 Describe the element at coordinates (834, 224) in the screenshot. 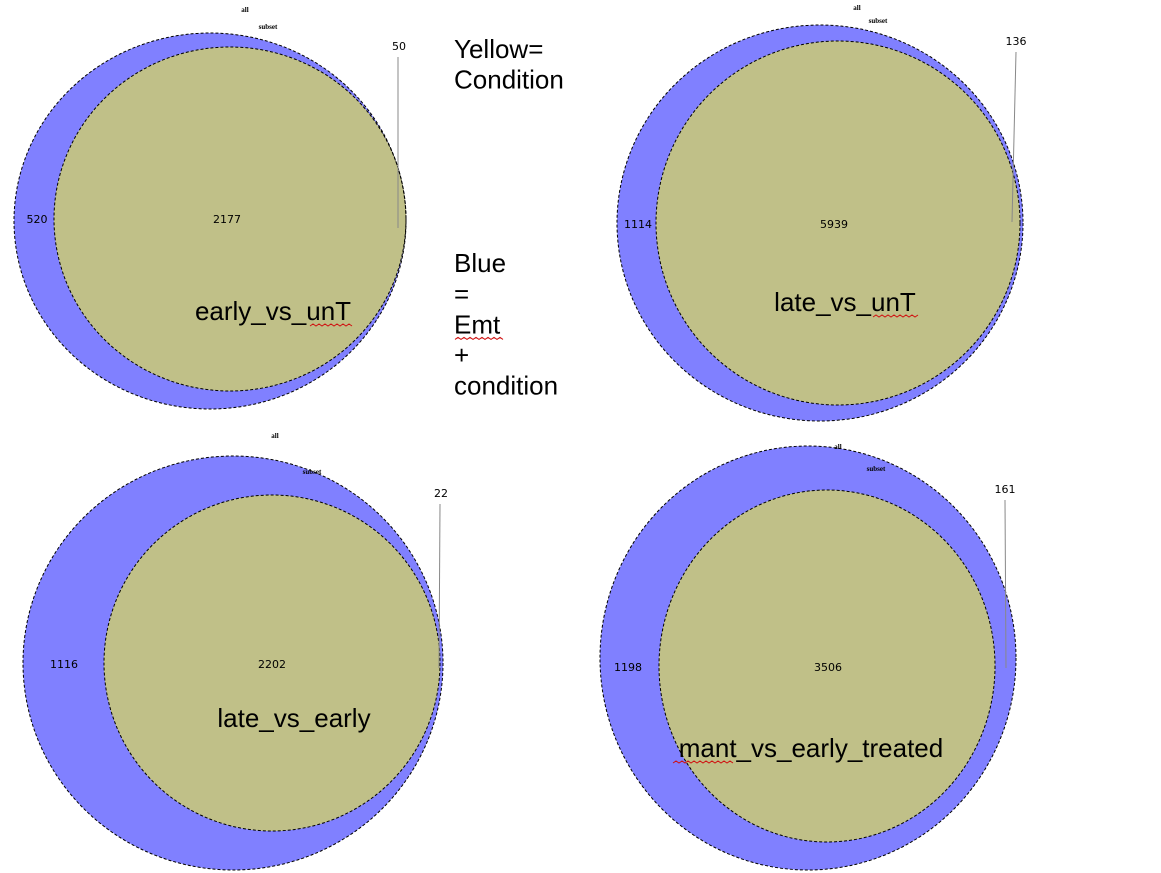

I see `overlap-count: 5939` at that location.